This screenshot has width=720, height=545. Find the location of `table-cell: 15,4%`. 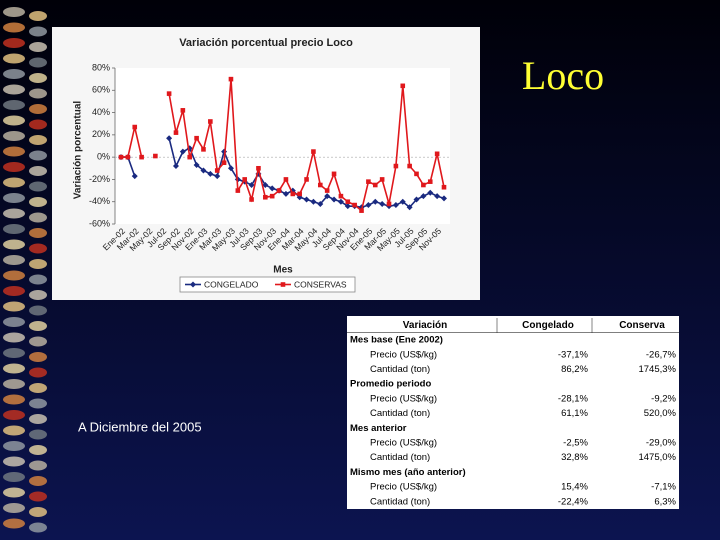

table-cell: 15,4% is located at coordinates (574, 487).